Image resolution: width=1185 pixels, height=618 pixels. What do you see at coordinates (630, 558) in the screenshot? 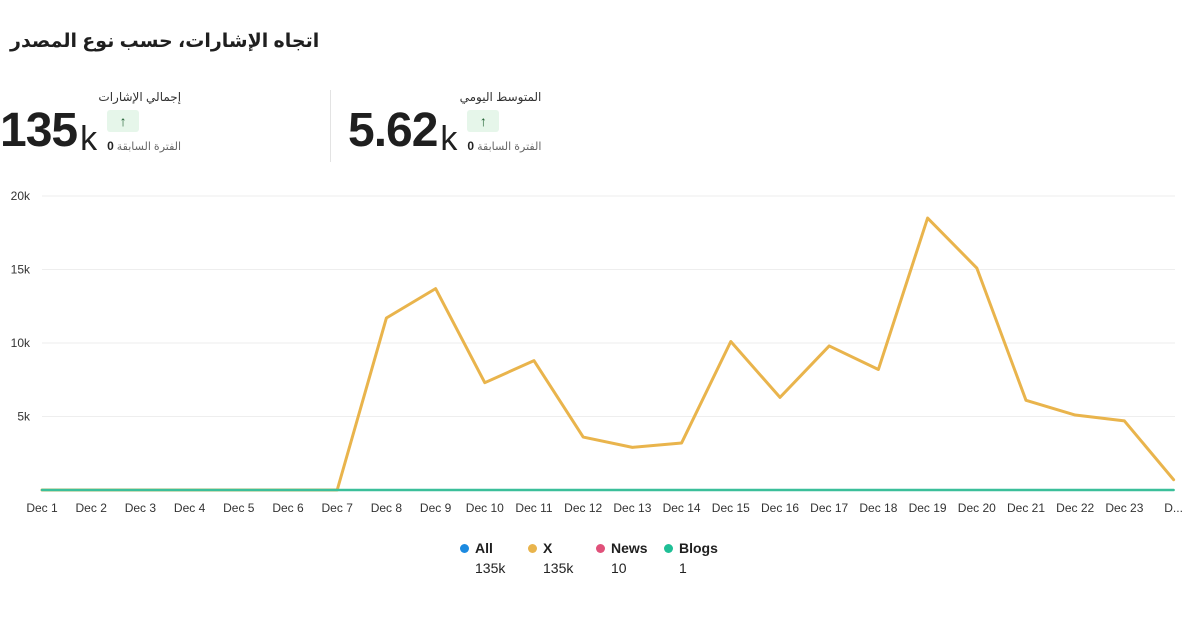
I see `legend-item-news: News 10` at bounding box center [630, 558].